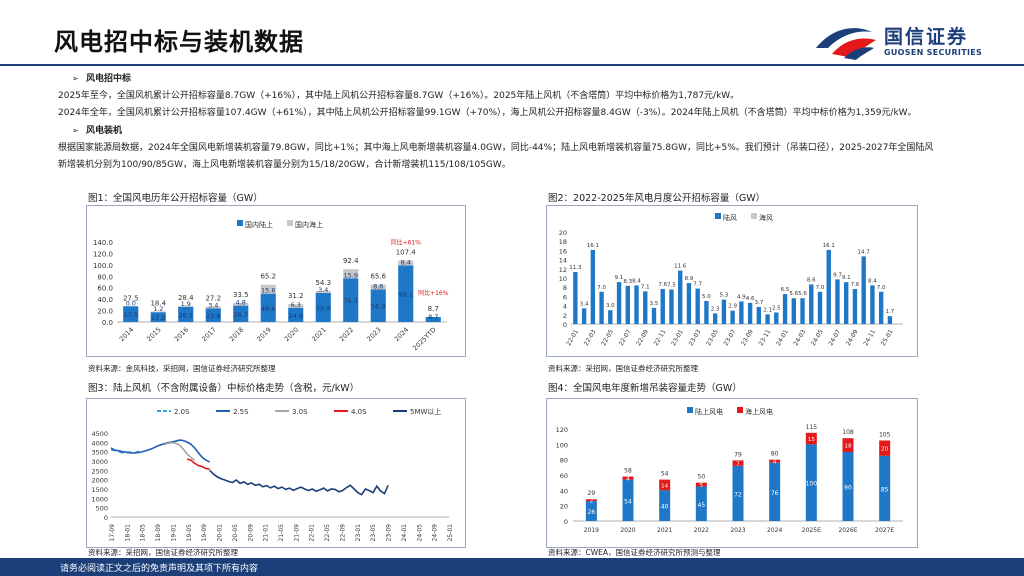 This screenshot has width=1024, height=576. I want to click on y-tick-label: 0.0, so click(107, 323).